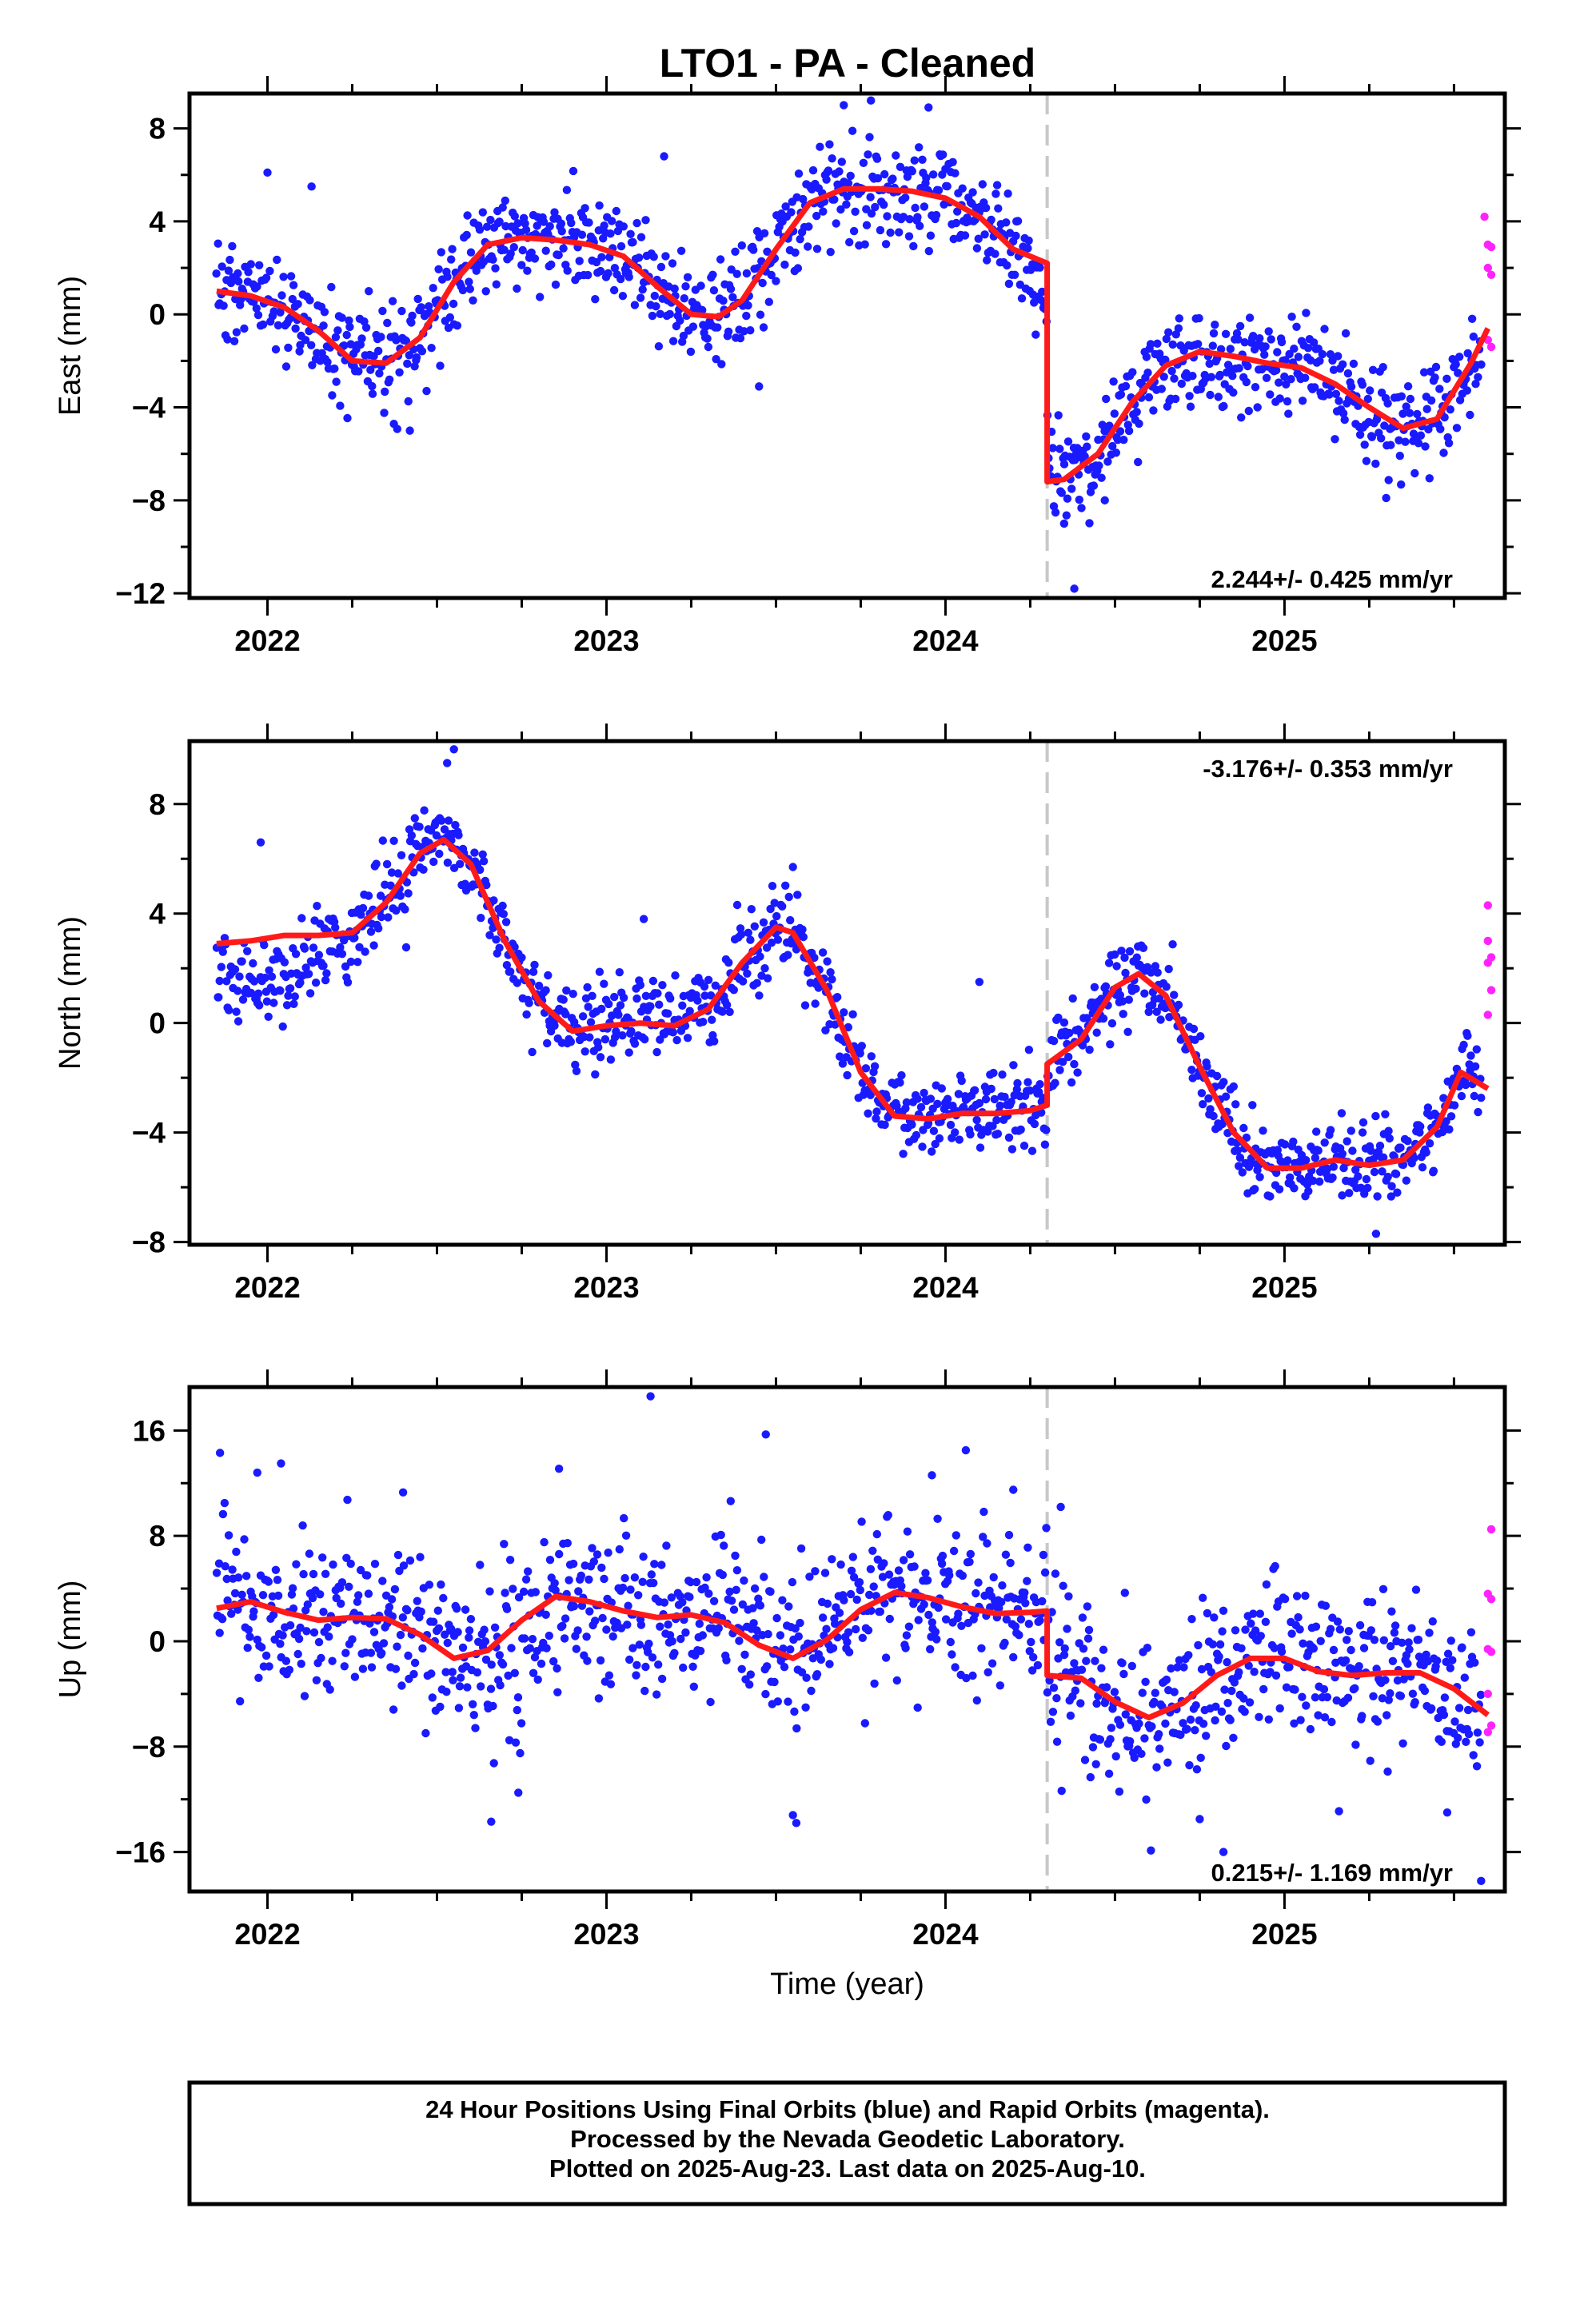 Image resolution: width=1580 pixels, height=2324 pixels. Describe the element at coordinates (606, 1935) in the screenshot. I see `x-tick-label: 2023` at that location.